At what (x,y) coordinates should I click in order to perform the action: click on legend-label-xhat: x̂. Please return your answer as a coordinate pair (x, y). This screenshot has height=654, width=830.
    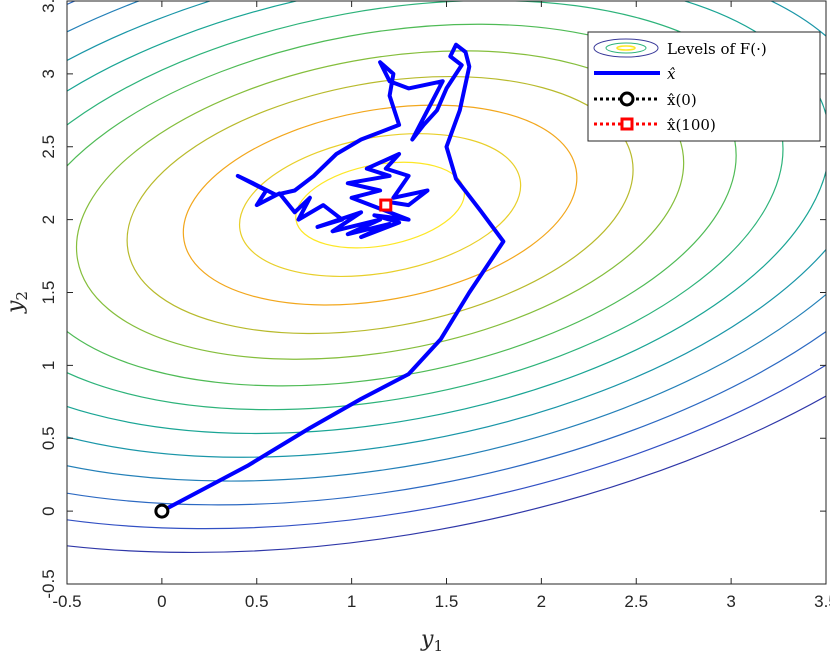
    Looking at the image, I should click on (671, 74).